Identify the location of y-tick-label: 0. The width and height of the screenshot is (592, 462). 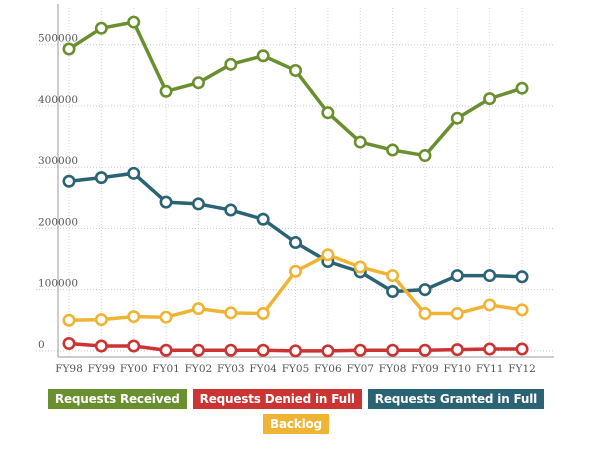
(41, 345).